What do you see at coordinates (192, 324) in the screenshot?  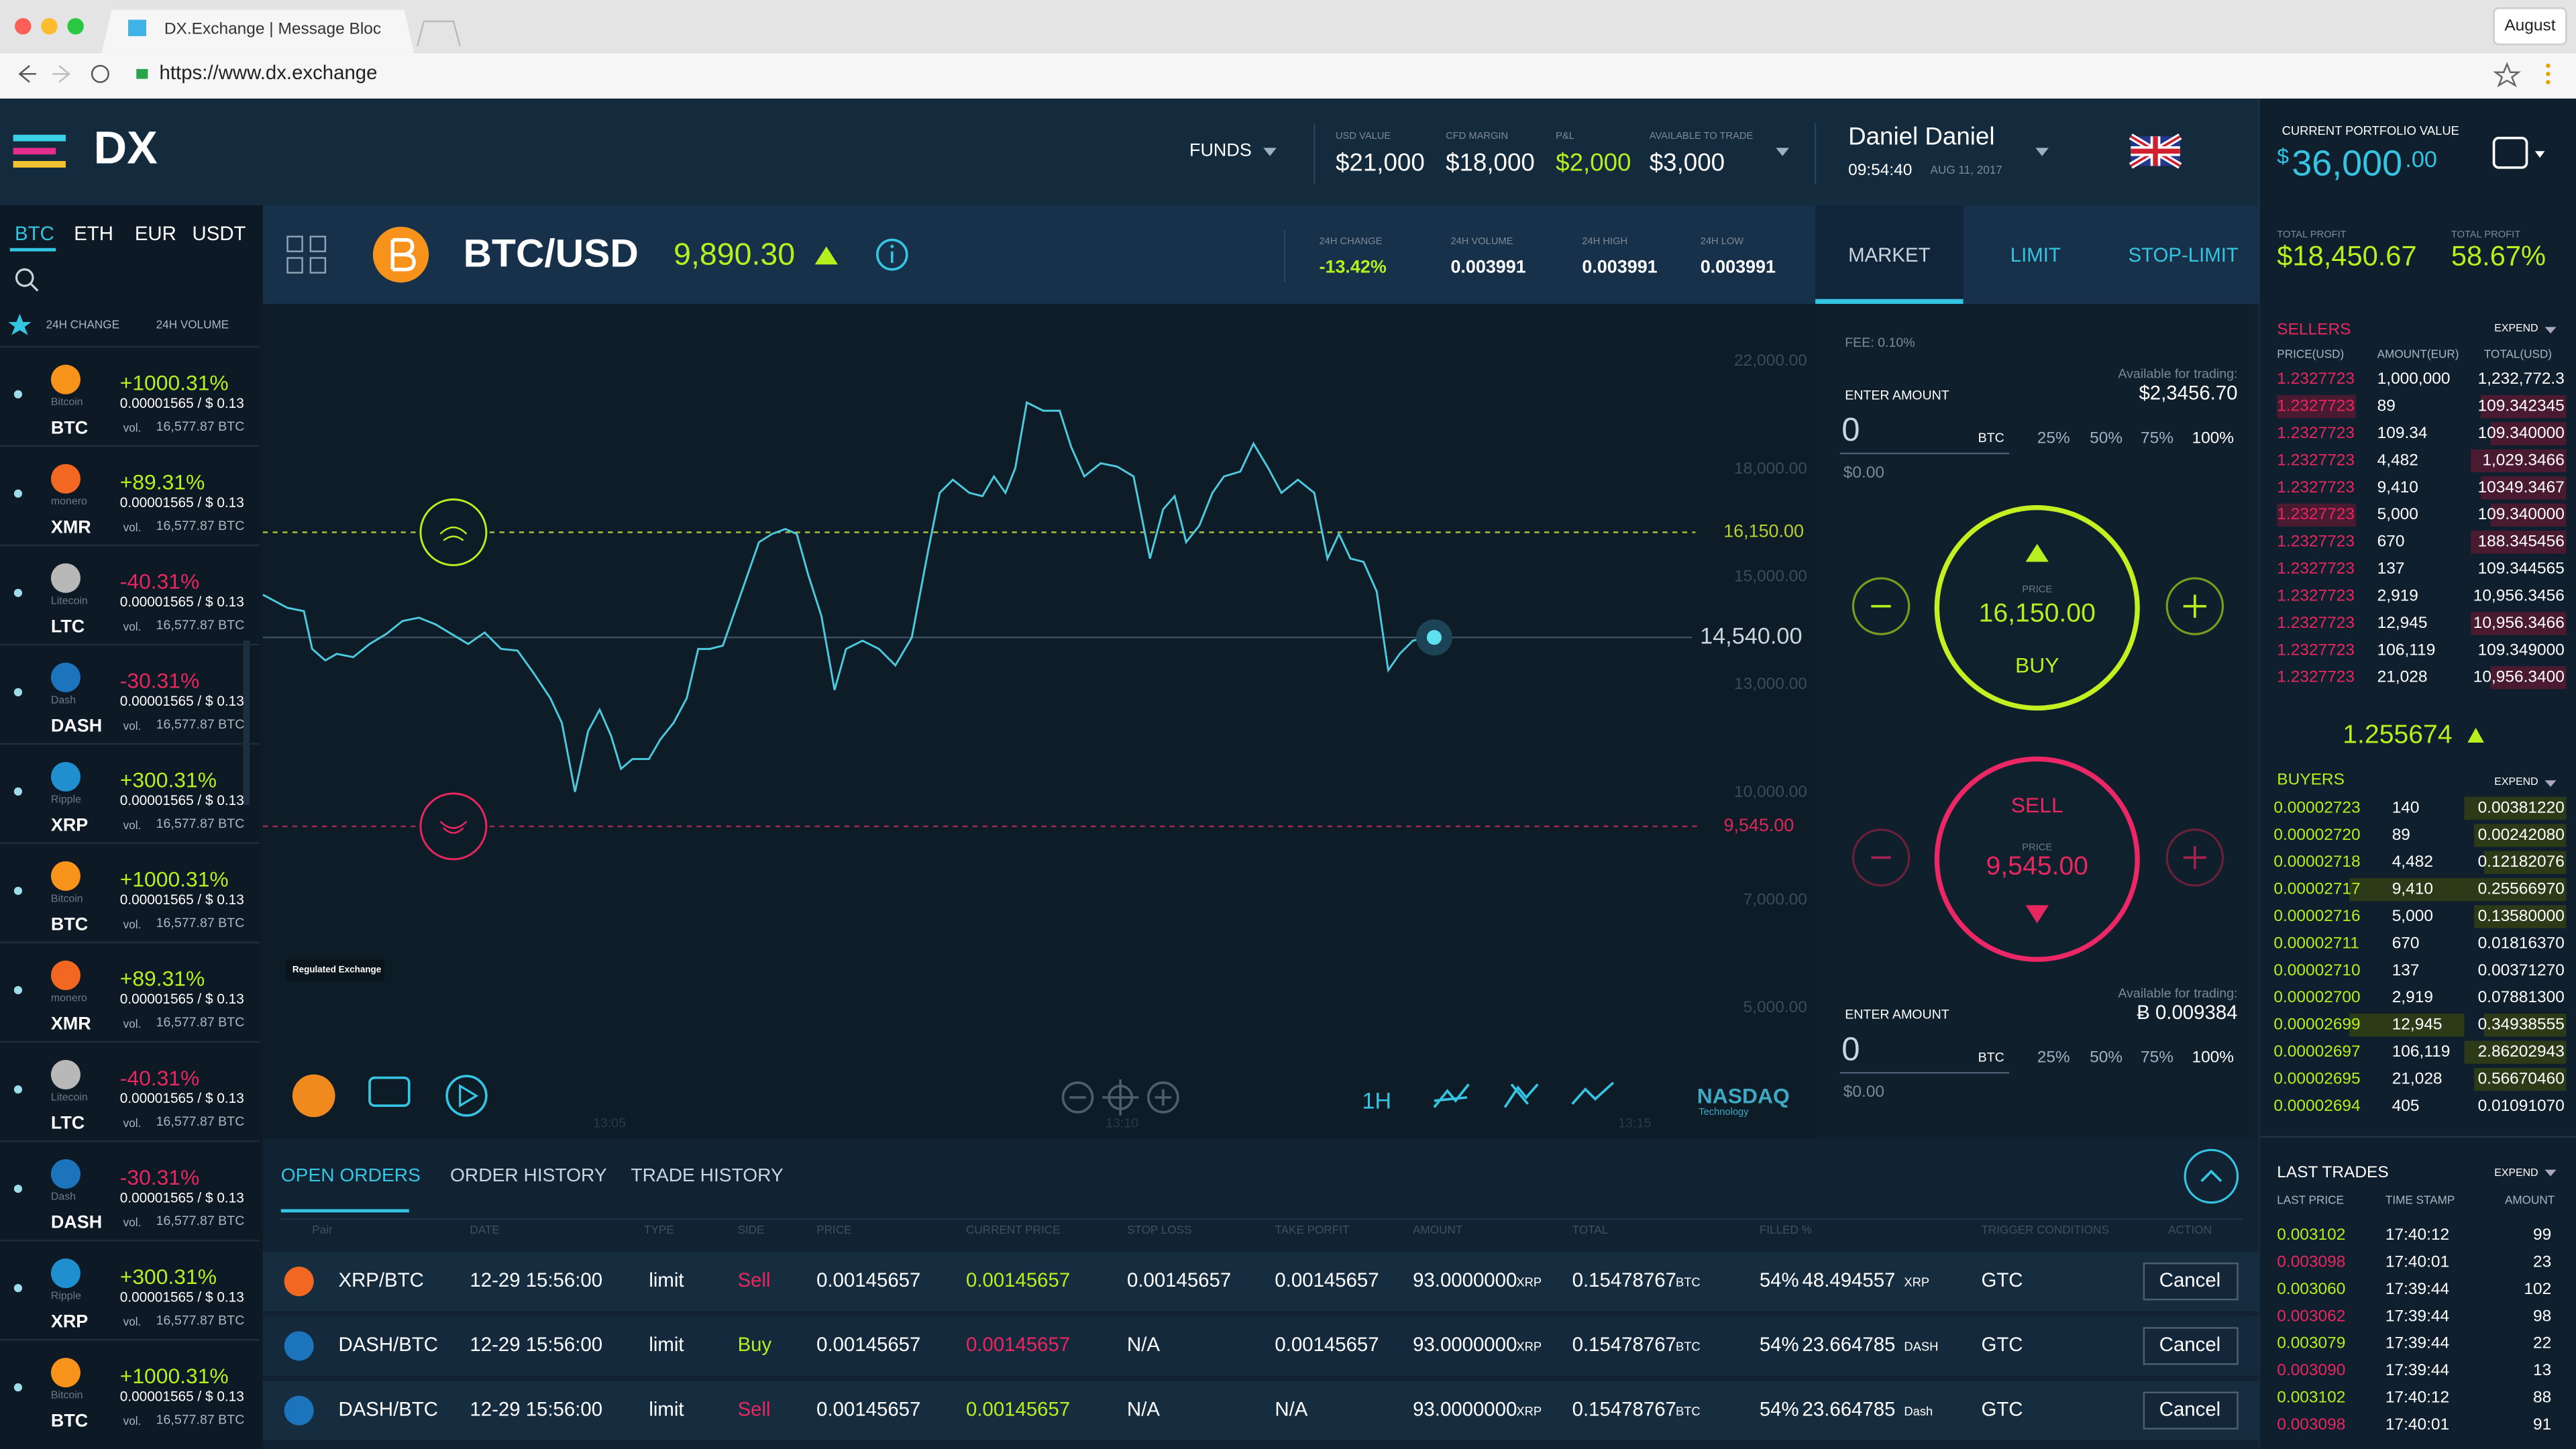 I see `sort-button: 24H VOLUME` at bounding box center [192, 324].